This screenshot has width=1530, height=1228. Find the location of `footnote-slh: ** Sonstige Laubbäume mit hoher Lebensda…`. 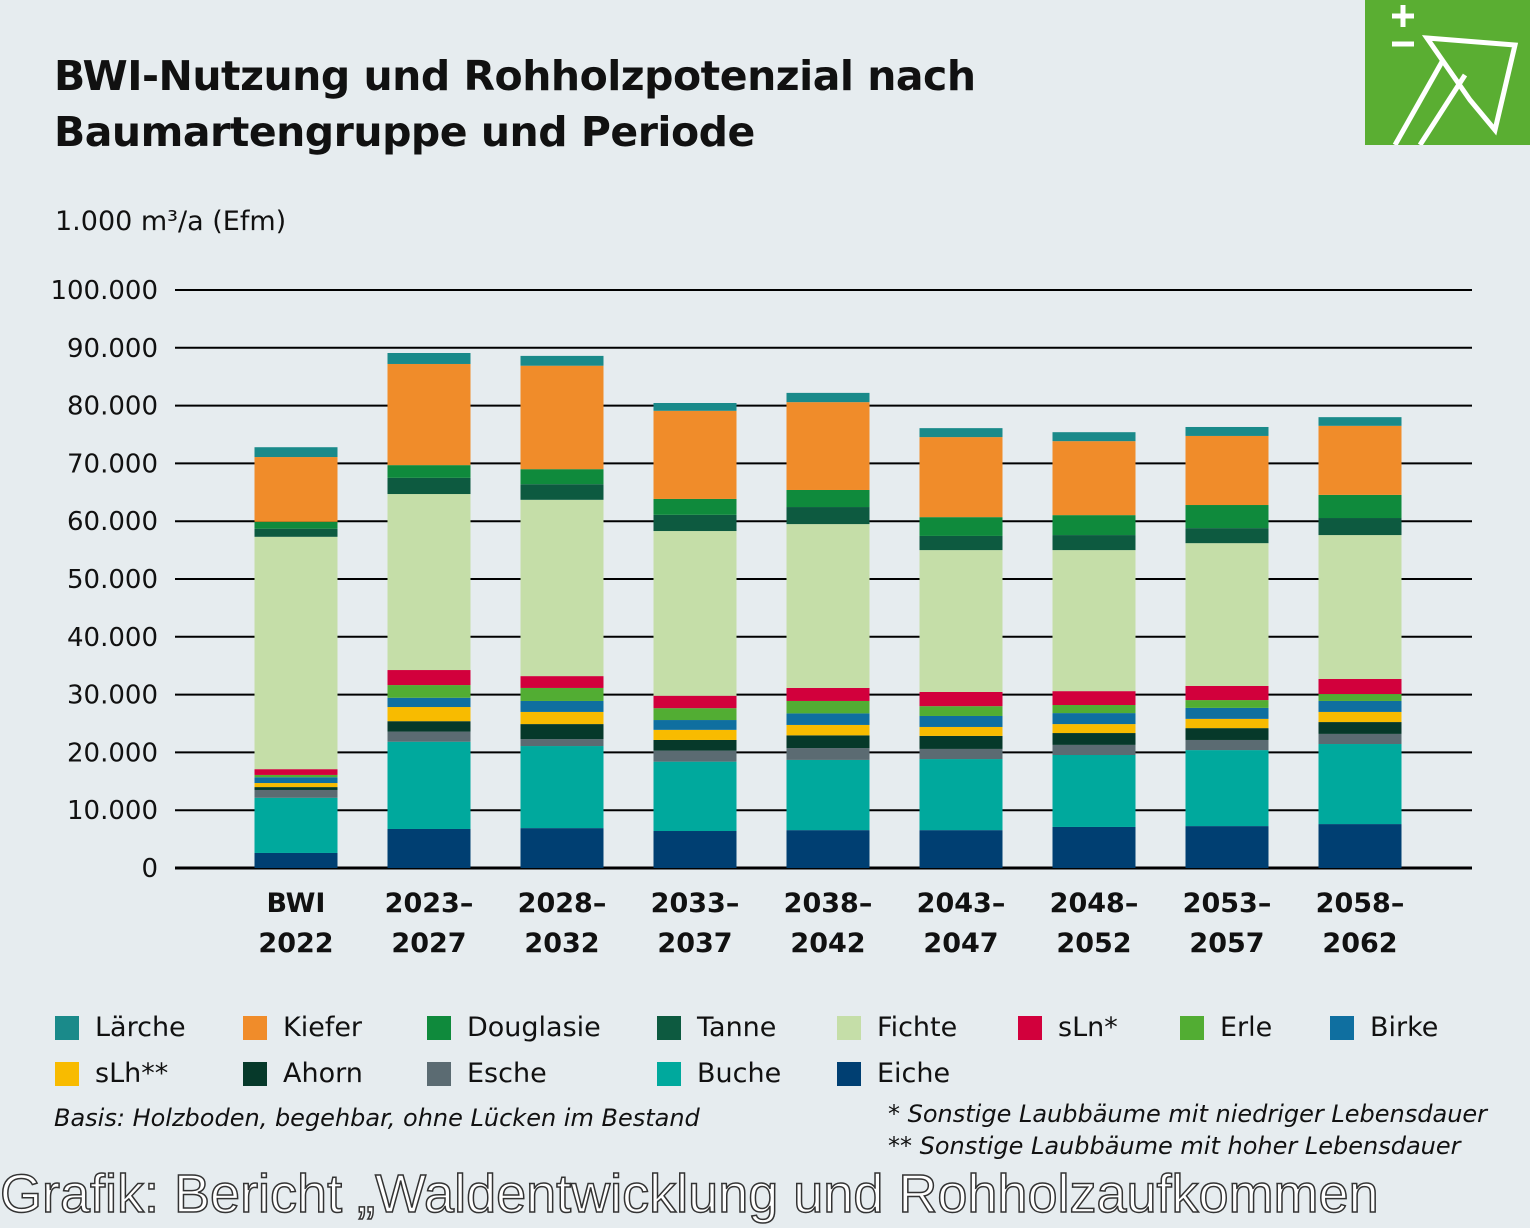

footnote-slh: ** Sonstige Laubbäume mit hoher Lebensda… is located at coordinates (1174, 1146).